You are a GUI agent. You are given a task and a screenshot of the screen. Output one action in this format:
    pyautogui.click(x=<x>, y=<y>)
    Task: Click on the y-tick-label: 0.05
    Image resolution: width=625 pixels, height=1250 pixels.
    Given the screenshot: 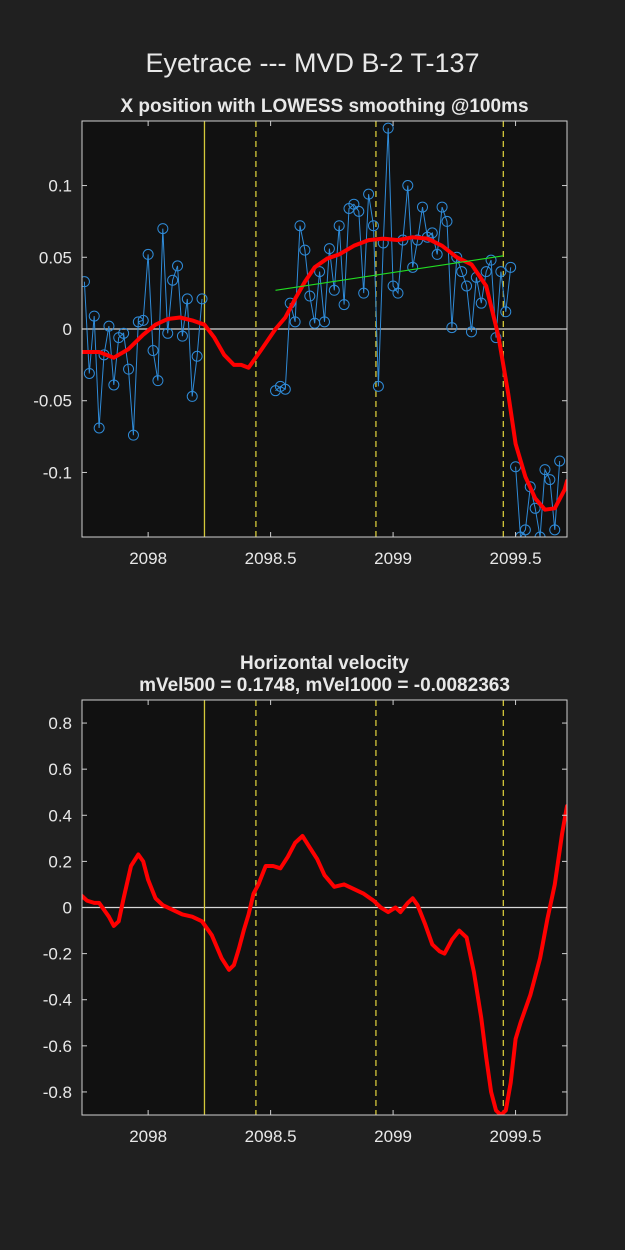 What is the action you would take?
    pyautogui.click(x=55, y=257)
    